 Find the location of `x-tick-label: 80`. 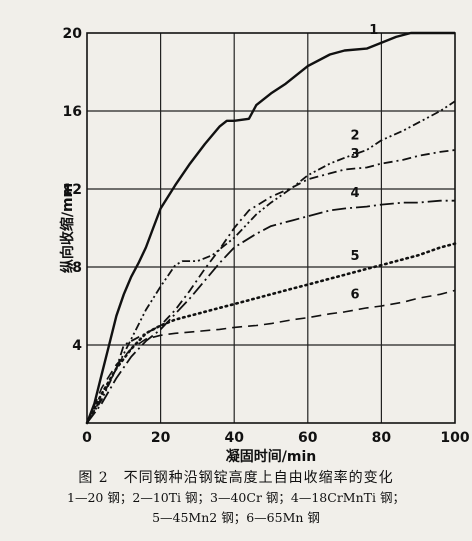

x-tick-label: 80 is located at coordinates (382, 438).